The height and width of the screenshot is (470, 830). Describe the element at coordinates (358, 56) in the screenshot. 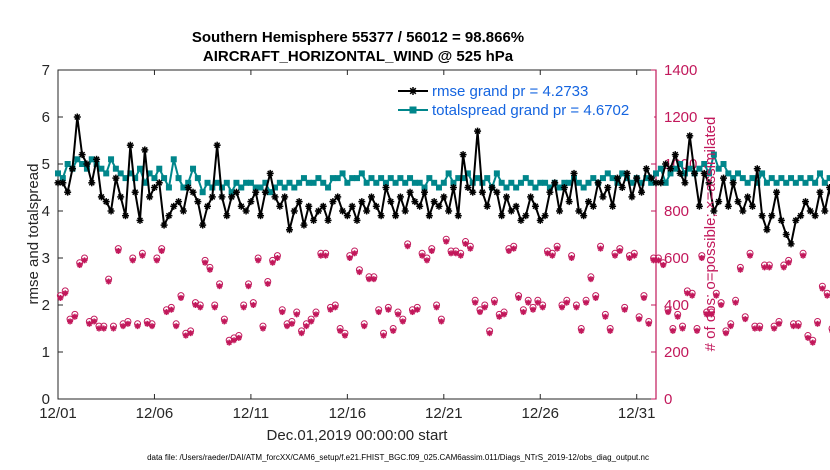

I see `chart-title-line2: AIRCRAFT_HORIZONTAL_WIND @ 525 hPa` at that location.